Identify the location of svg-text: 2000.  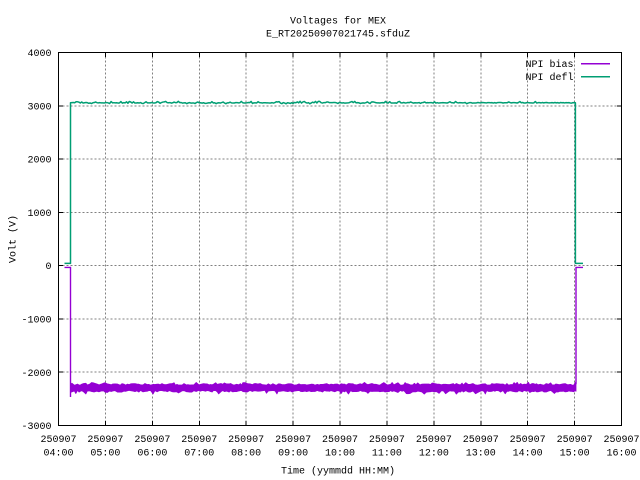
(39, 161).